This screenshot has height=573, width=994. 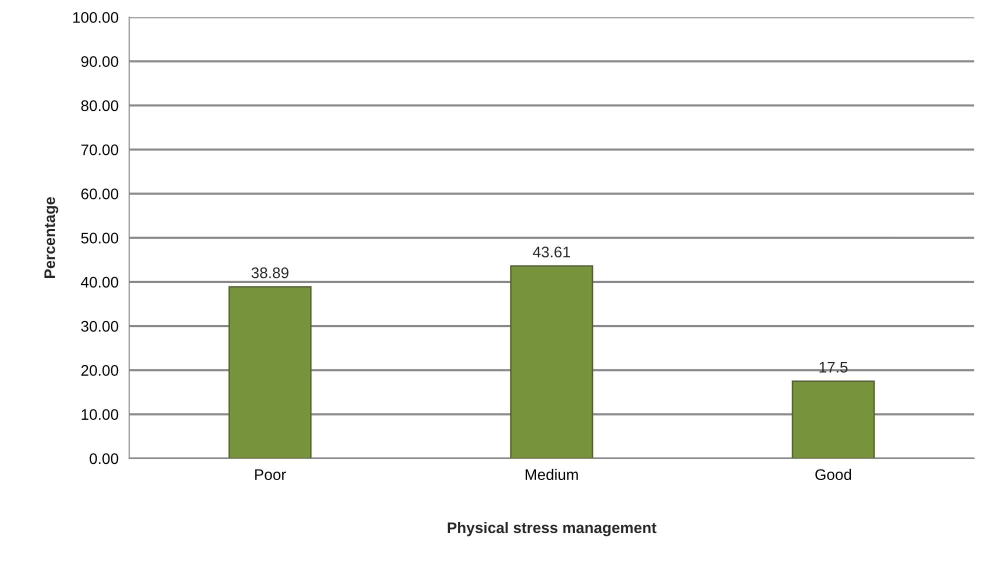 I want to click on x-tick-label: Good, so click(x=833, y=474).